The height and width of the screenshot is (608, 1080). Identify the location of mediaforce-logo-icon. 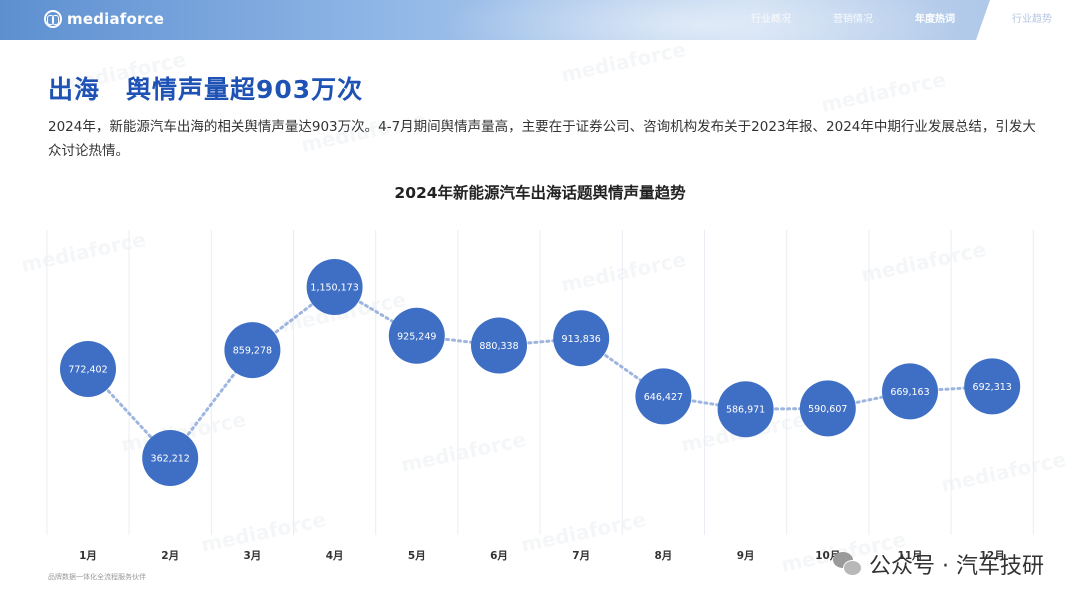
(53, 19).